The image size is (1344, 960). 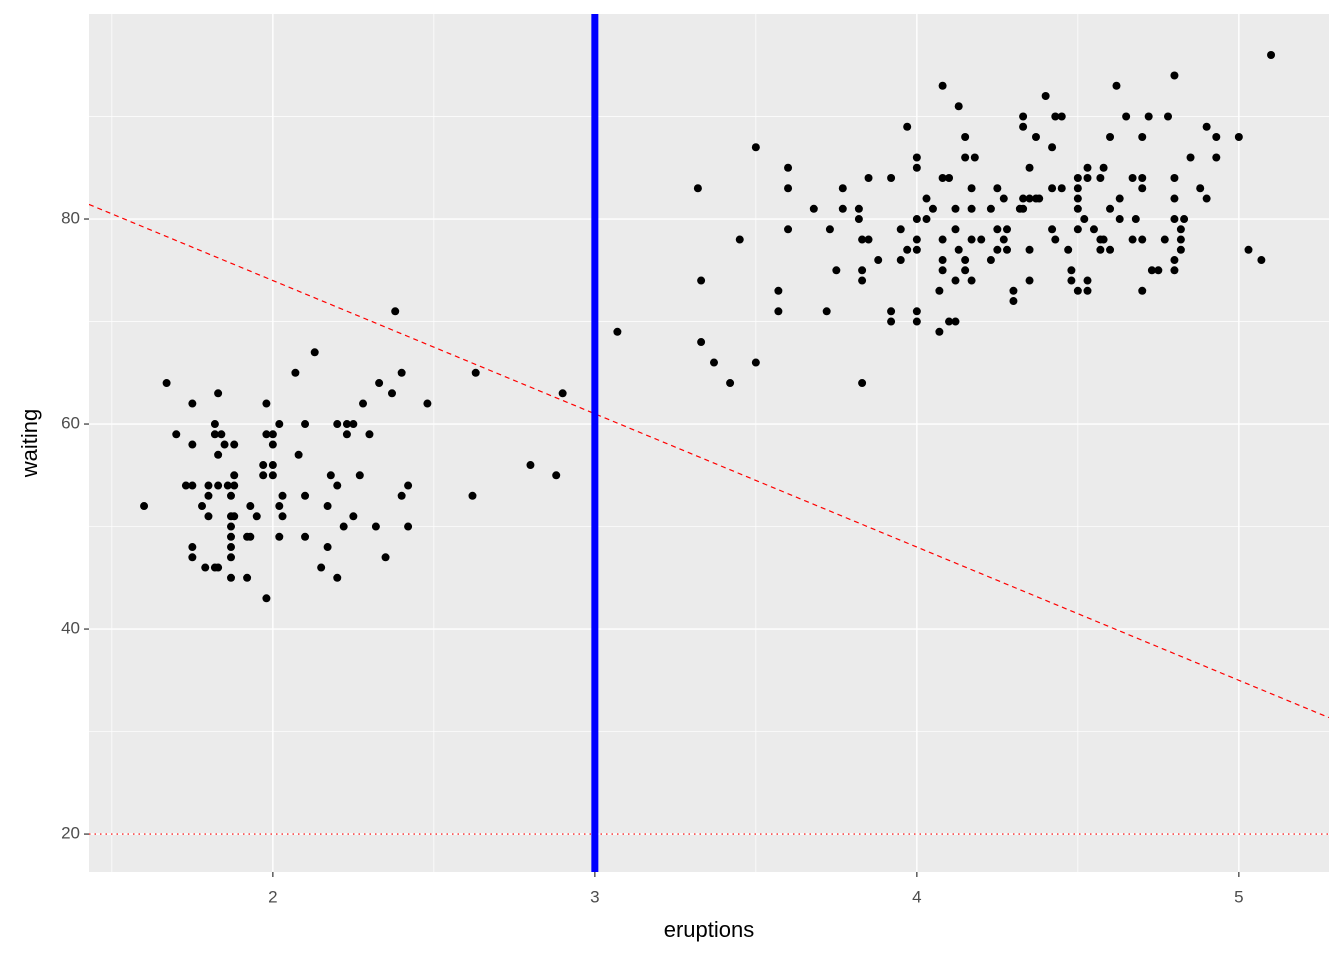 I want to click on x-tick-label: 5, so click(x=1238, y=896).